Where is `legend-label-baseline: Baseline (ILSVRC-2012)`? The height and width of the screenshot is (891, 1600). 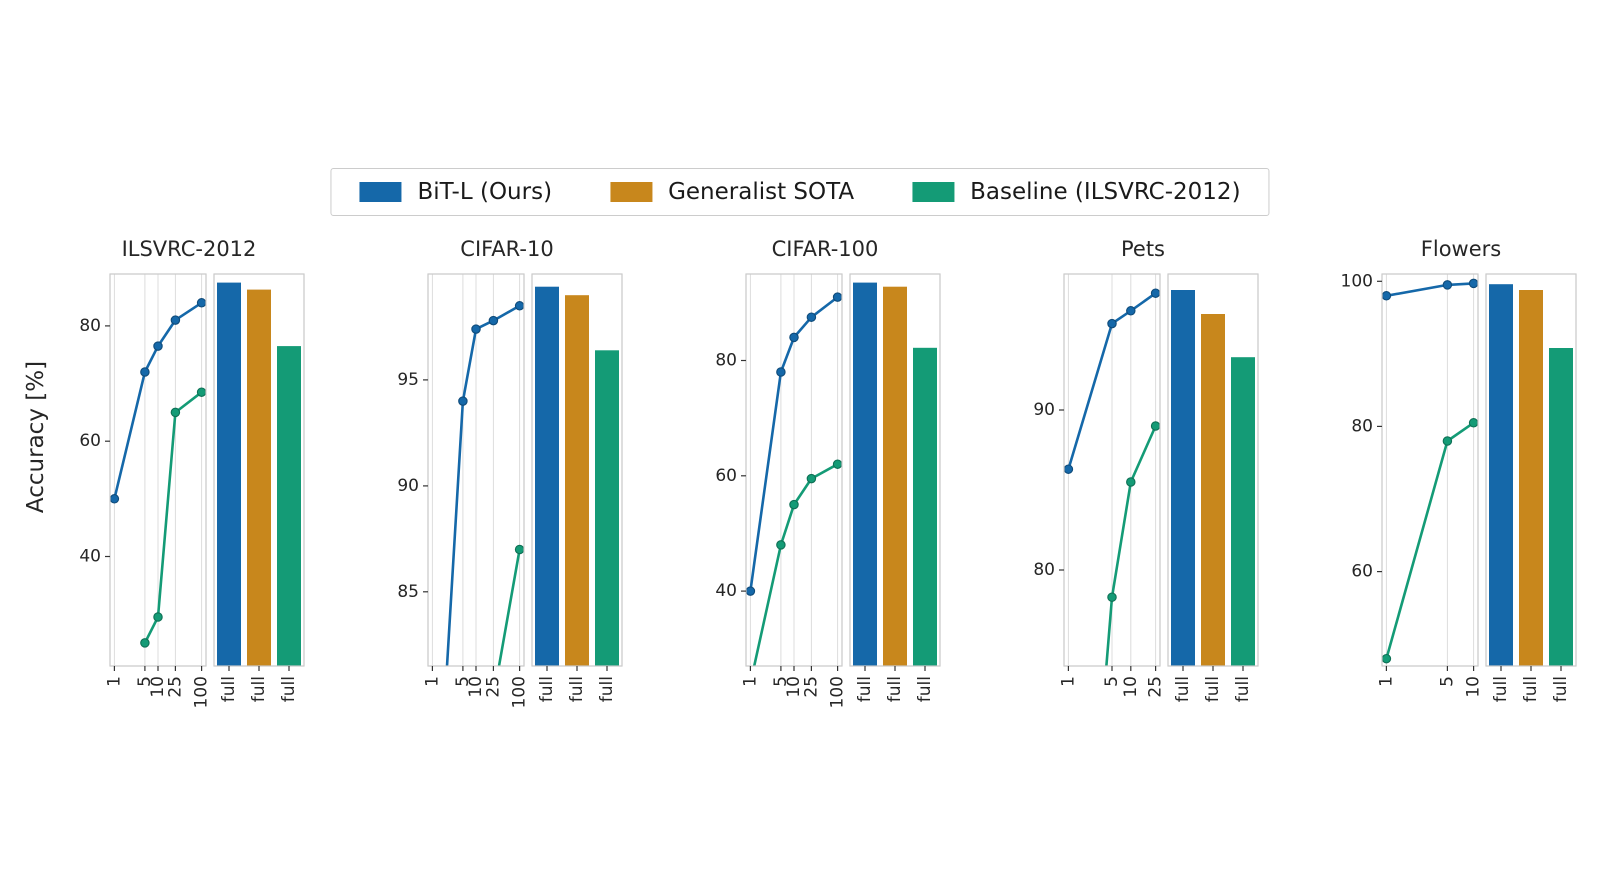
legend-label-baseline: Baseline (ILSVRC-2012) is located at coordinates (1105, 192).